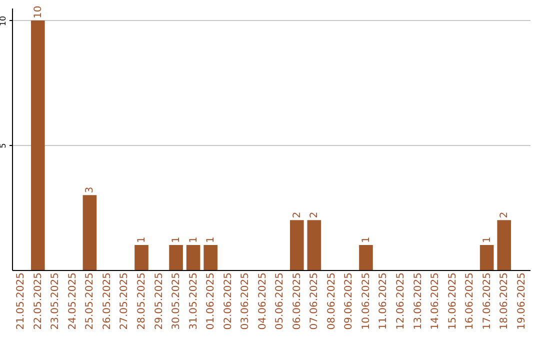 The width and height of the screenshot is (540, 340). What do you see at coordinates (107, 301) in the screenshot?
I see `x-tick-label: 26.05.2025` at bounding box center [107, 301].